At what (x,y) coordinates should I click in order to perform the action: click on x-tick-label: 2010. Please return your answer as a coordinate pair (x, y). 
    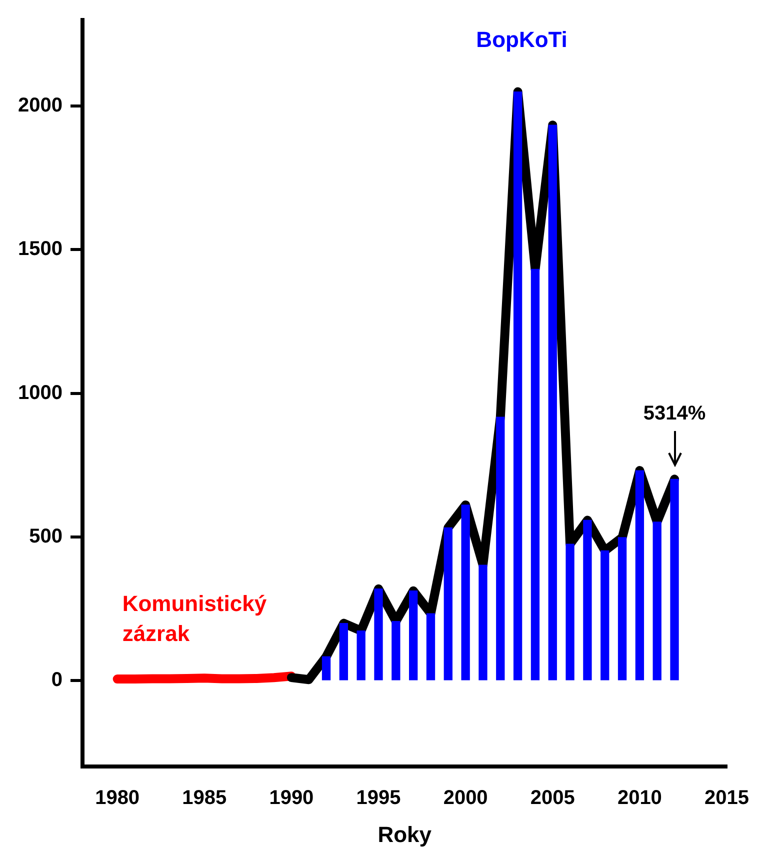
    Looking at the image, I should click on (639, 798).